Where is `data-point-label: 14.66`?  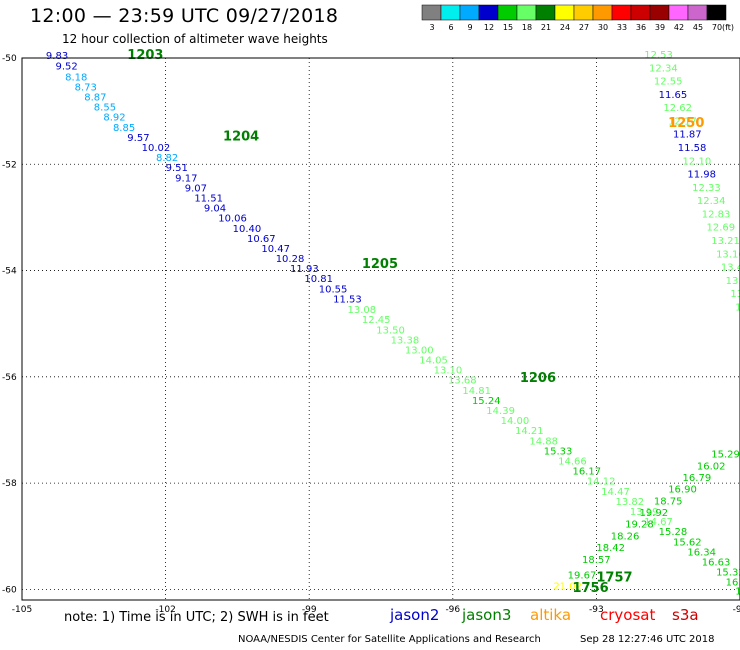 data-point-label: 14.66 is located at coordinates (572, 462).